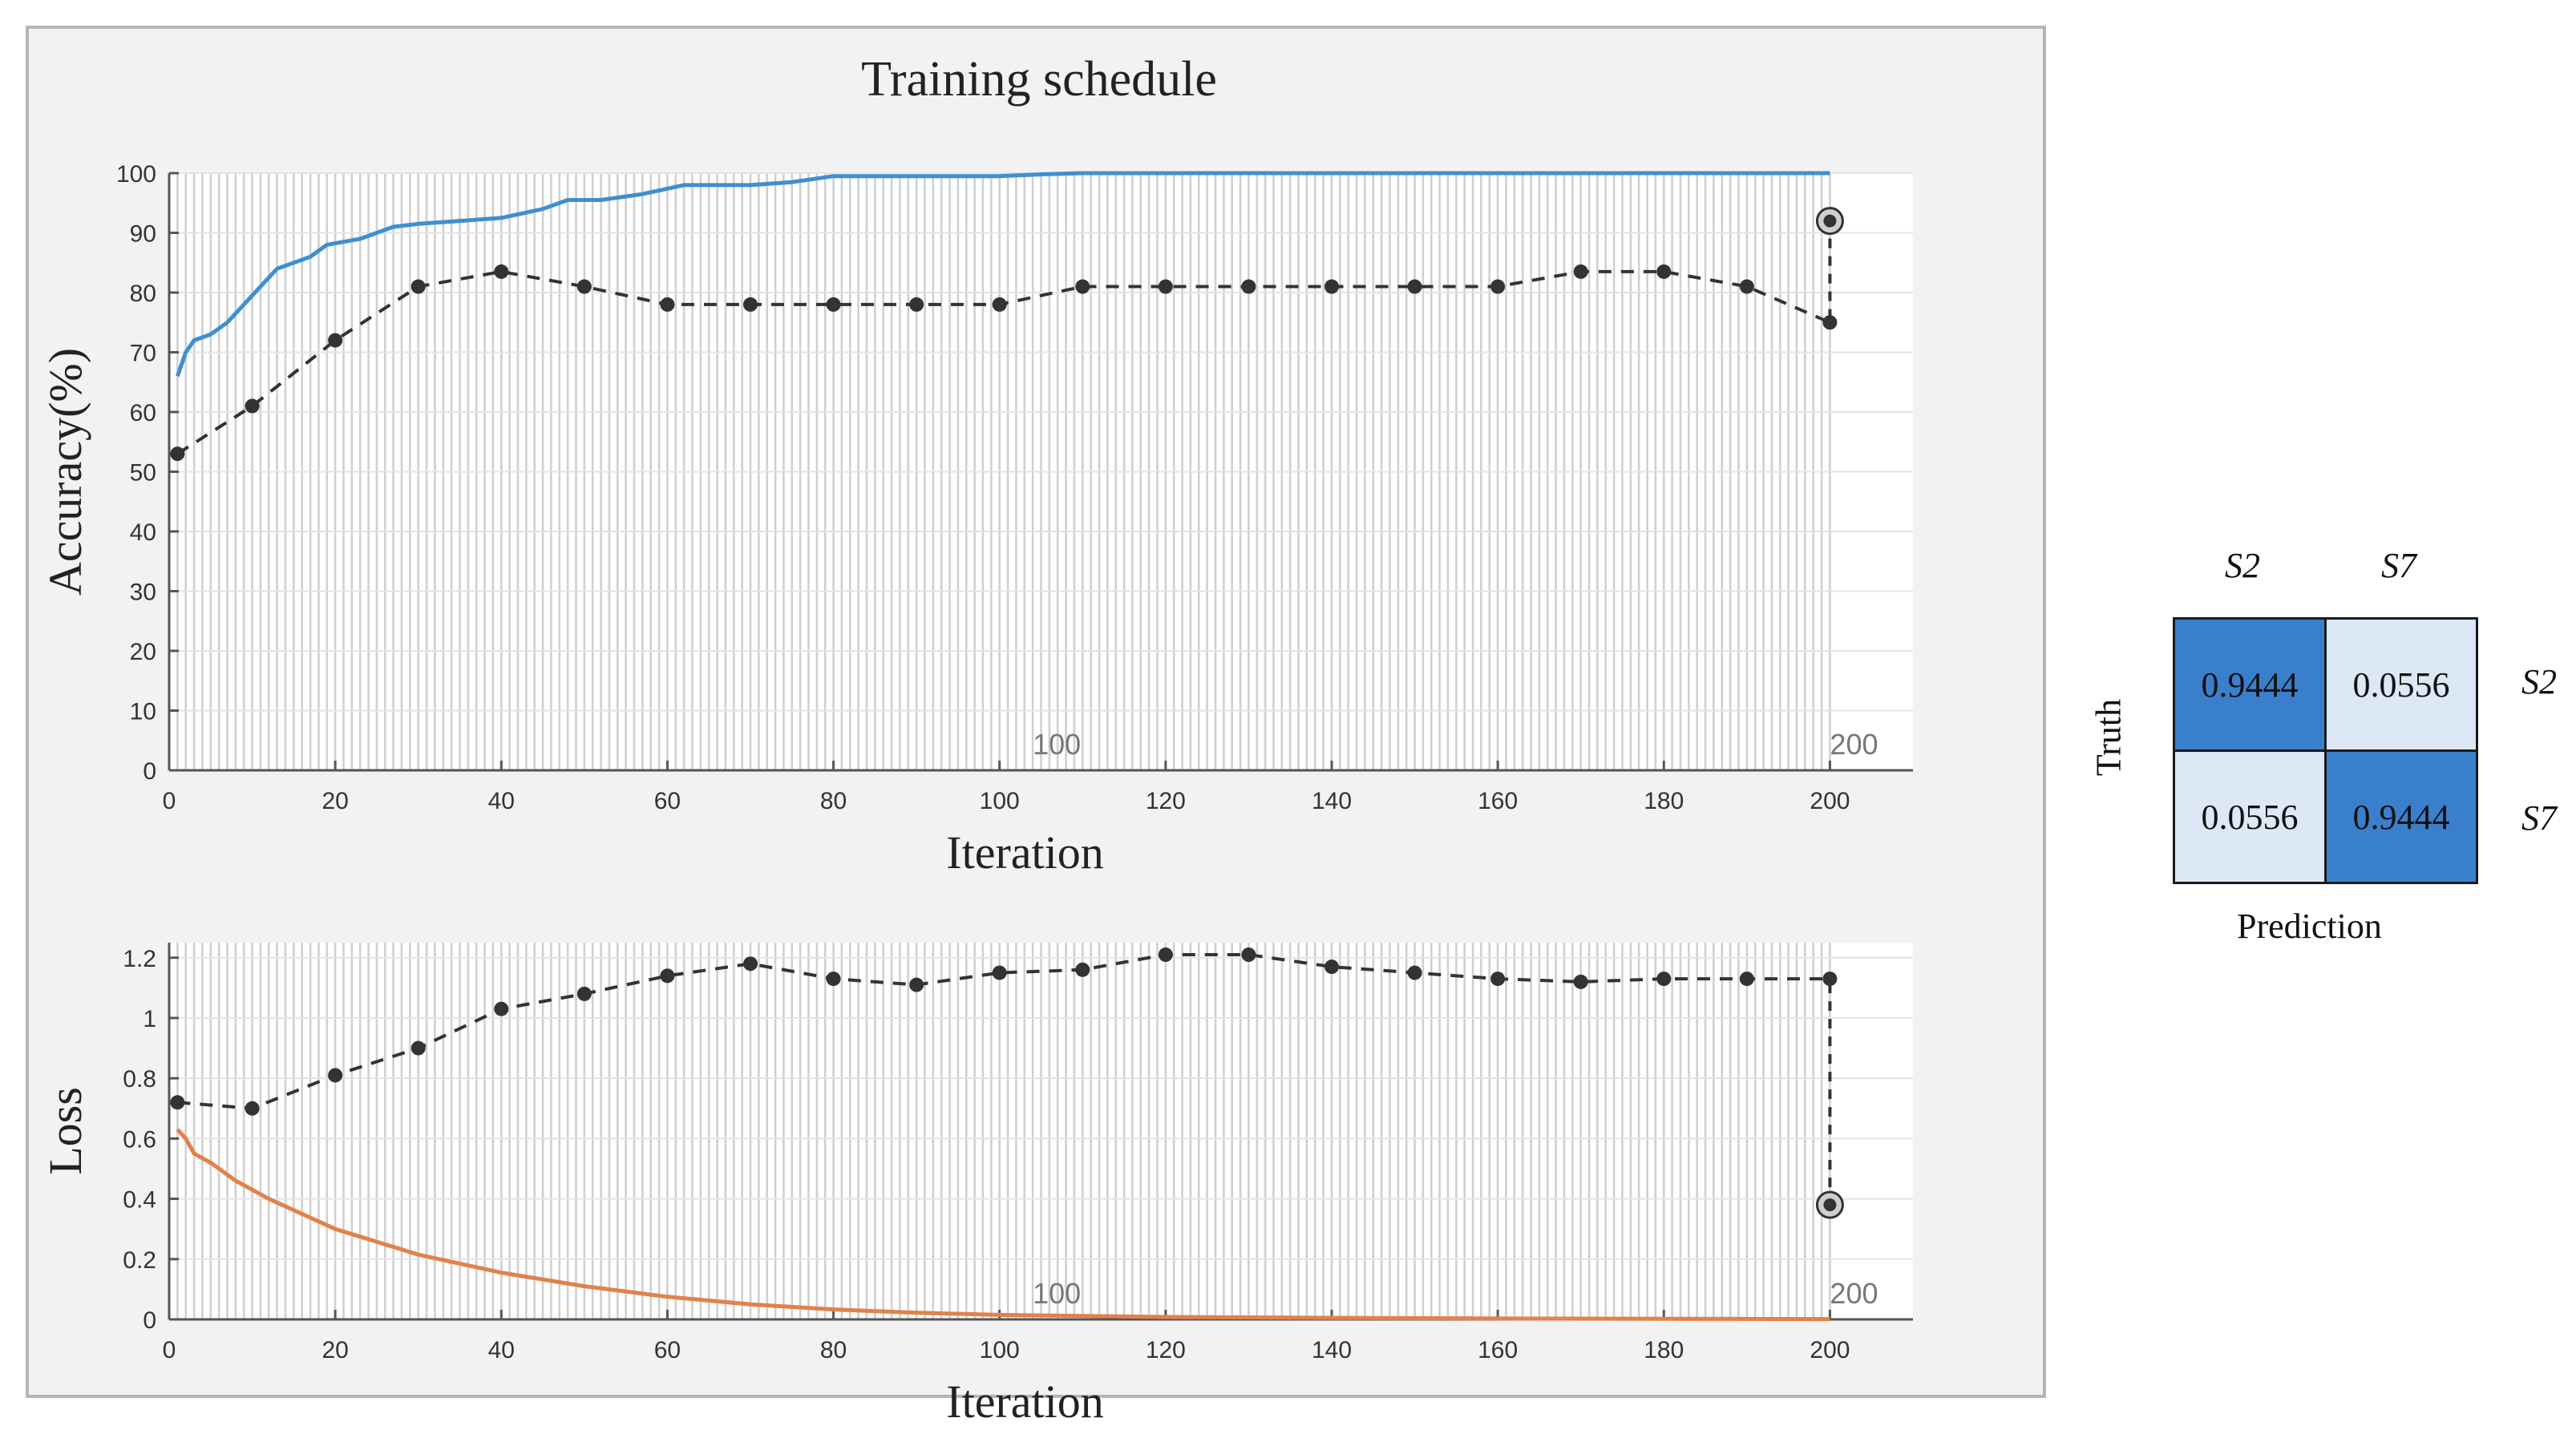 This screenshot has width=2576, height=1430. What do you see at coordinates (2250, 816) in the screenshot?
I see `cm-cell-1-0: 0.0556` at bounding box center [2250, 816].